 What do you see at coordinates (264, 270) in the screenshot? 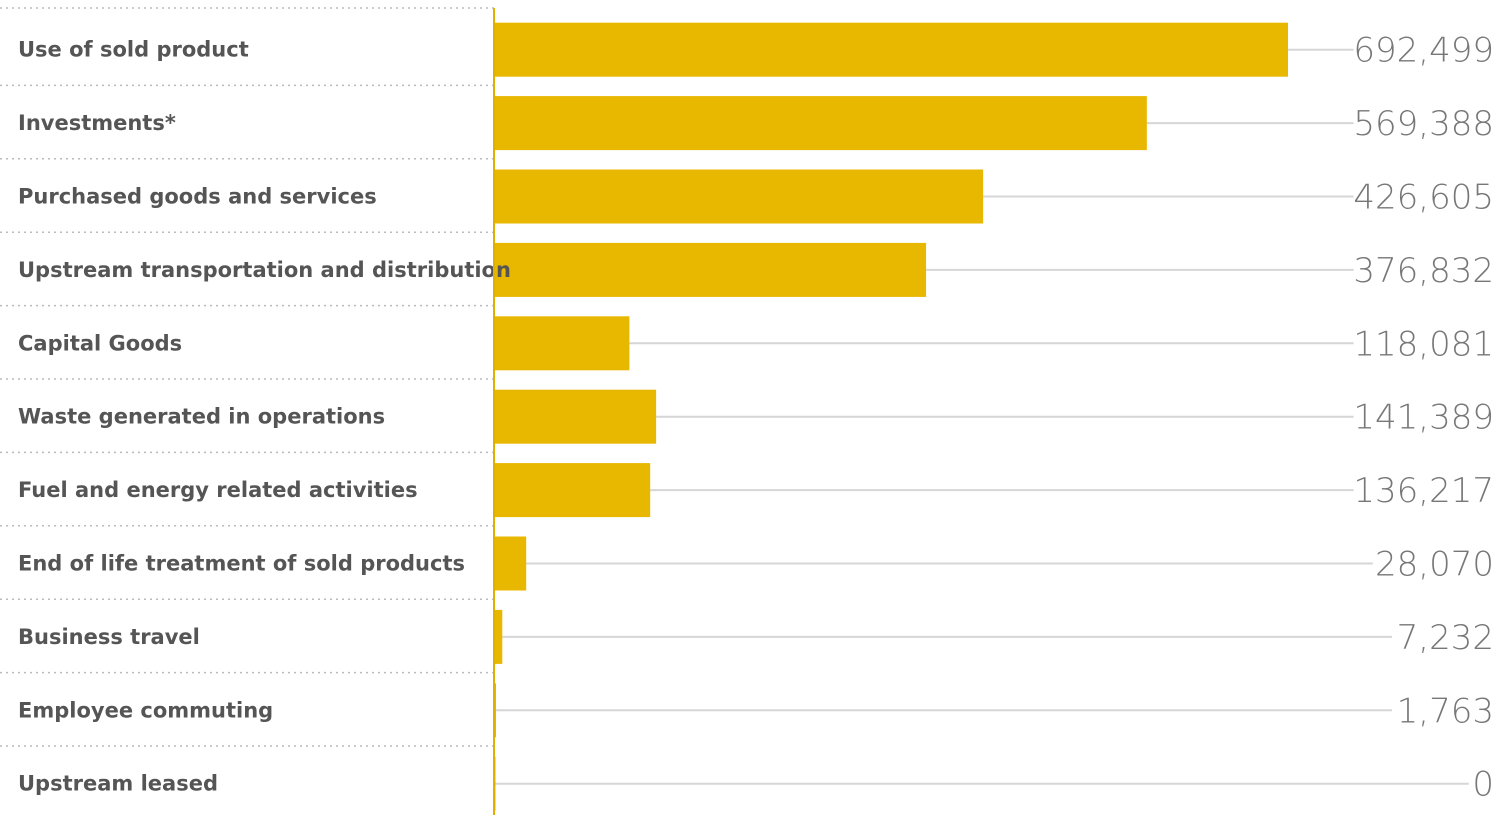
I see `category-label: Upstream transportation and distribution` at bounding box center [264, 270].